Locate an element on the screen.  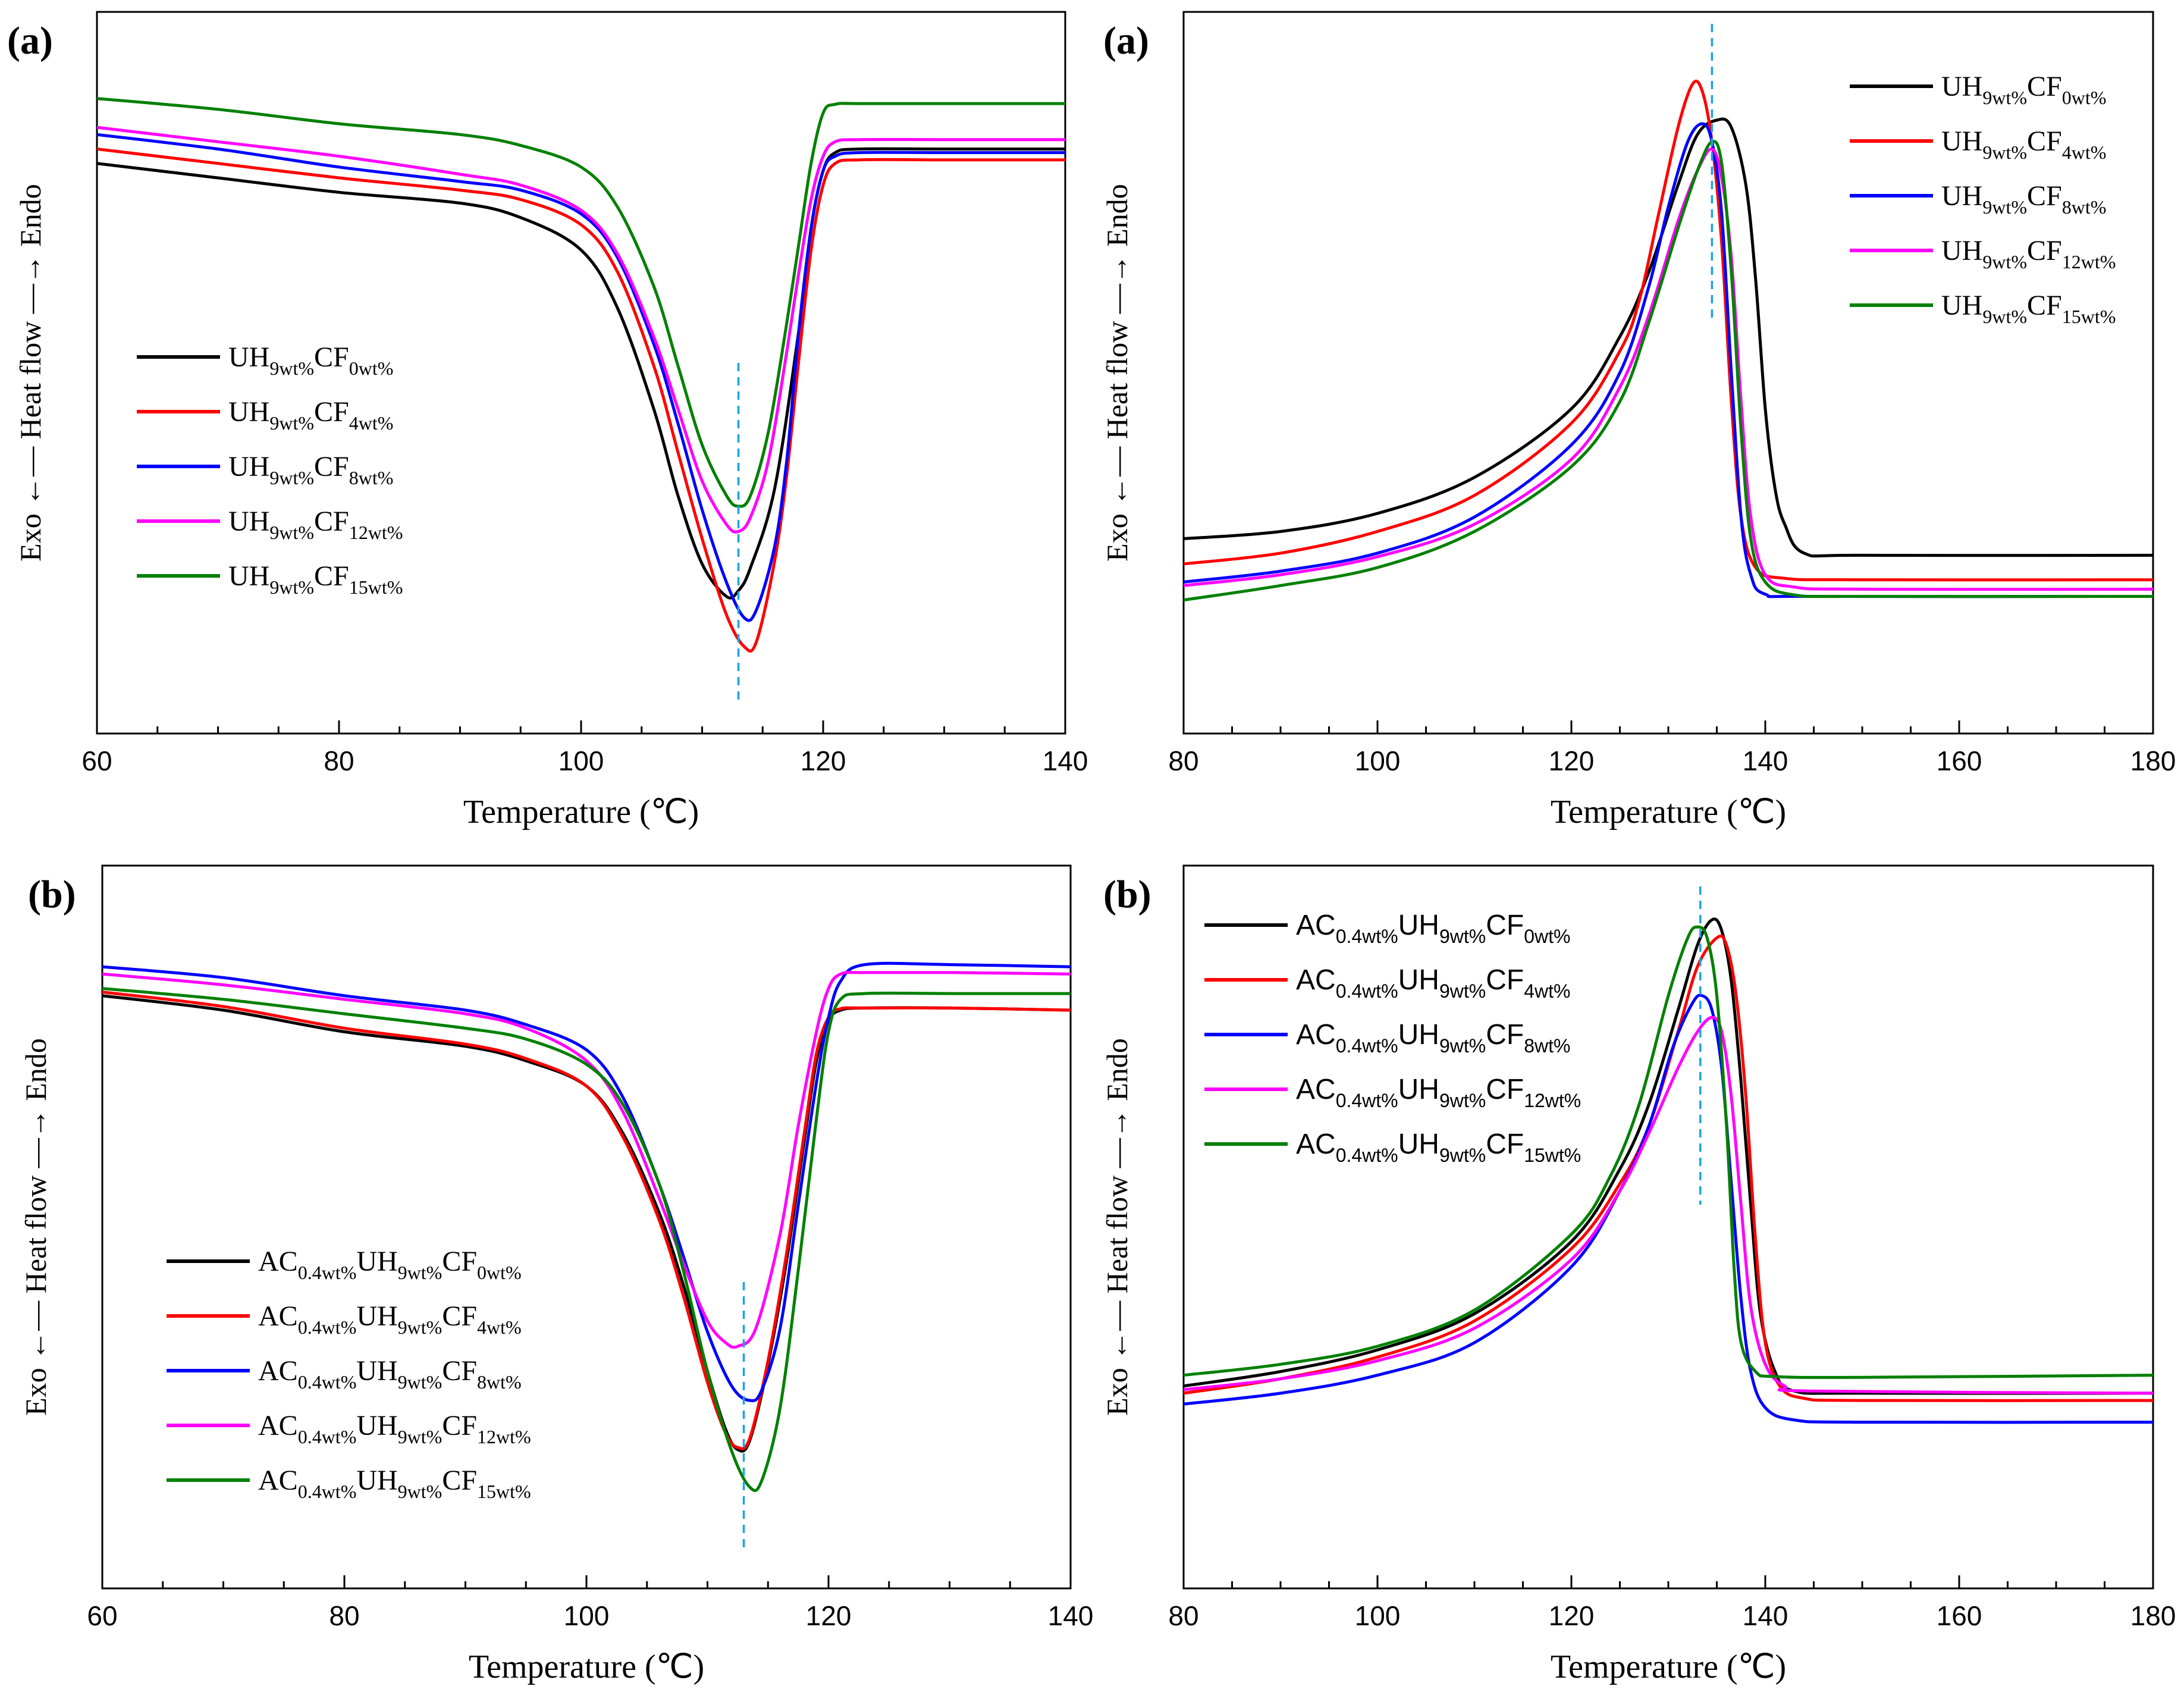
plot-area is located at coordinates (1668, 1155).